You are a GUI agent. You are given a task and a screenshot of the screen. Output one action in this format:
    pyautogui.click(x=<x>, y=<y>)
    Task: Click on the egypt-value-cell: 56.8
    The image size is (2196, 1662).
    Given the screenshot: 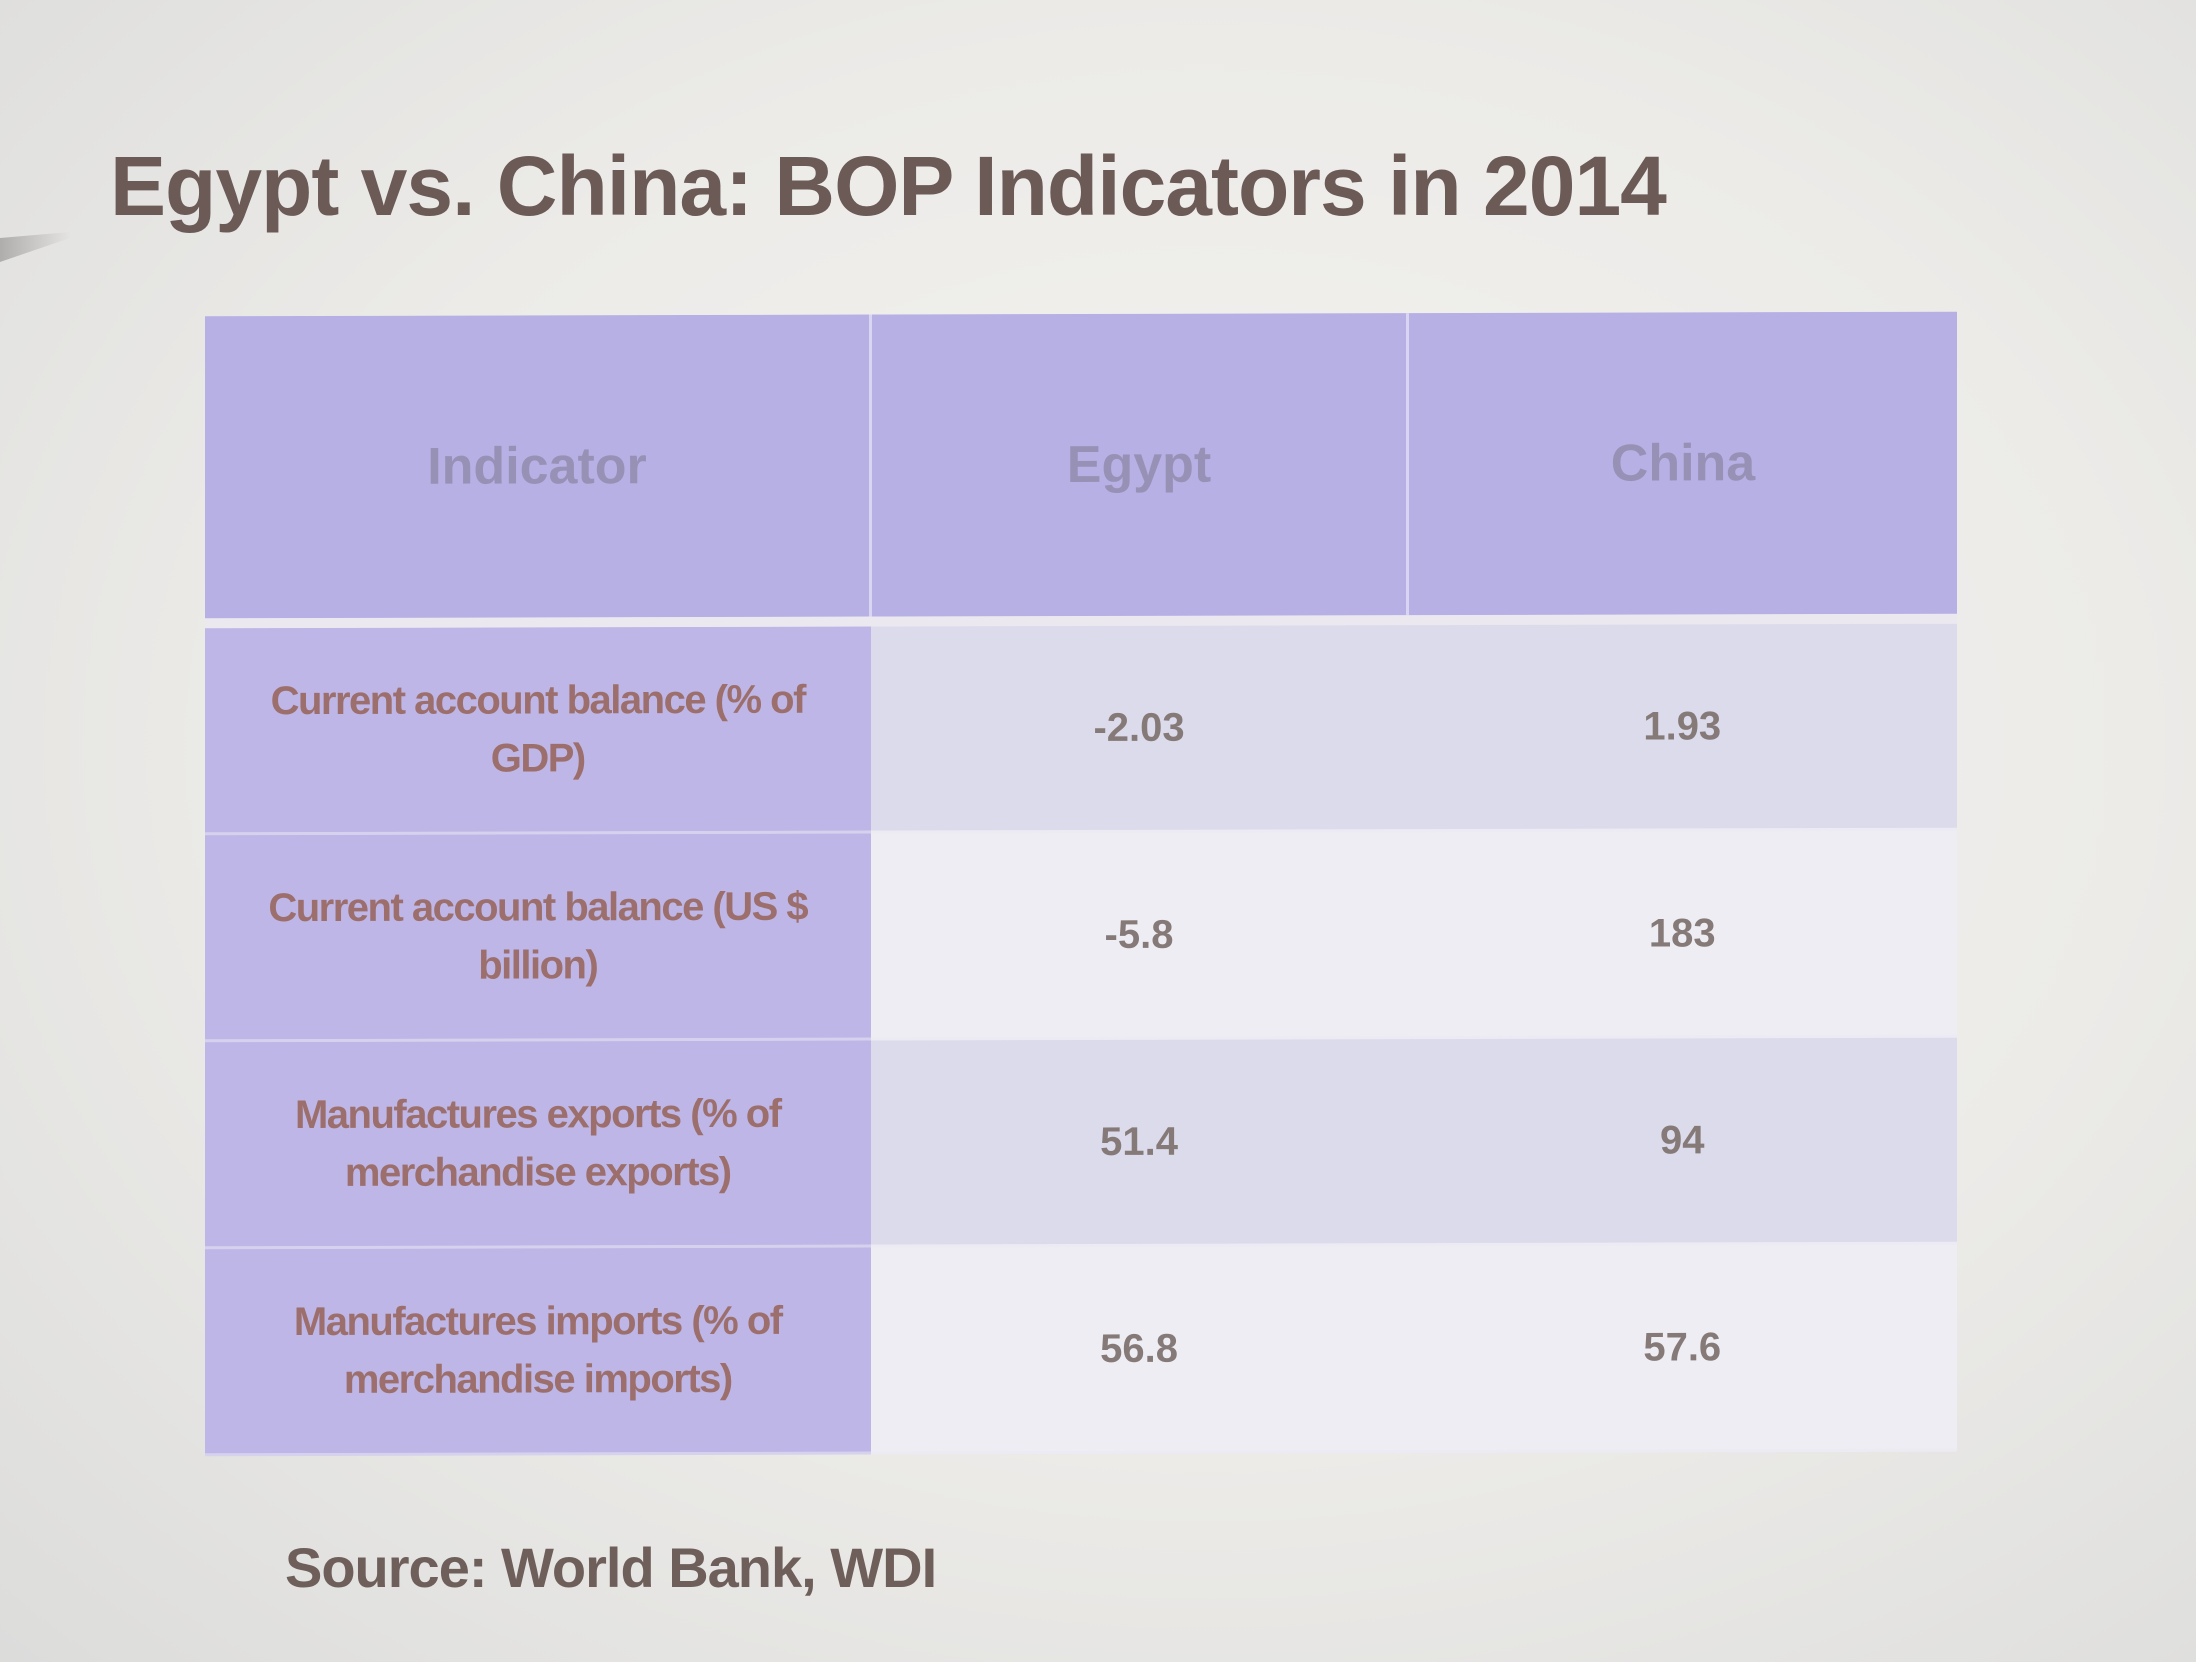 What is the action you would take?
    pyautogui.click(x=1139, y=1349)
    